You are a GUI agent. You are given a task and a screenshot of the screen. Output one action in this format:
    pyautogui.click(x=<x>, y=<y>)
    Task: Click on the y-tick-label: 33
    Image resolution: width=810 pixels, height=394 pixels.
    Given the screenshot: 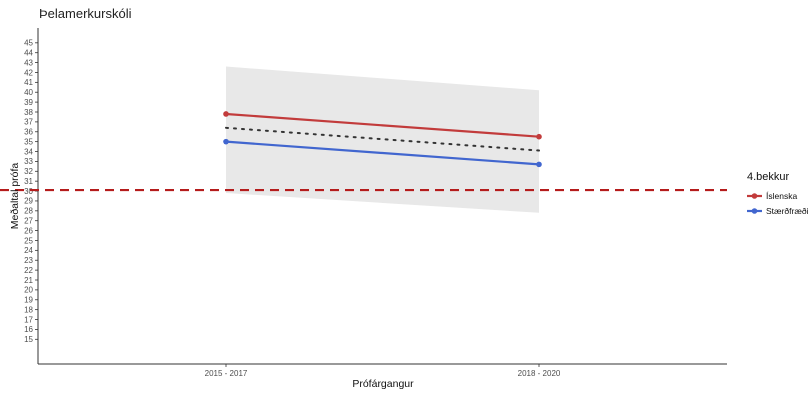 What is the action you would take?
    pyautogui.click(x=28, y=161)
    